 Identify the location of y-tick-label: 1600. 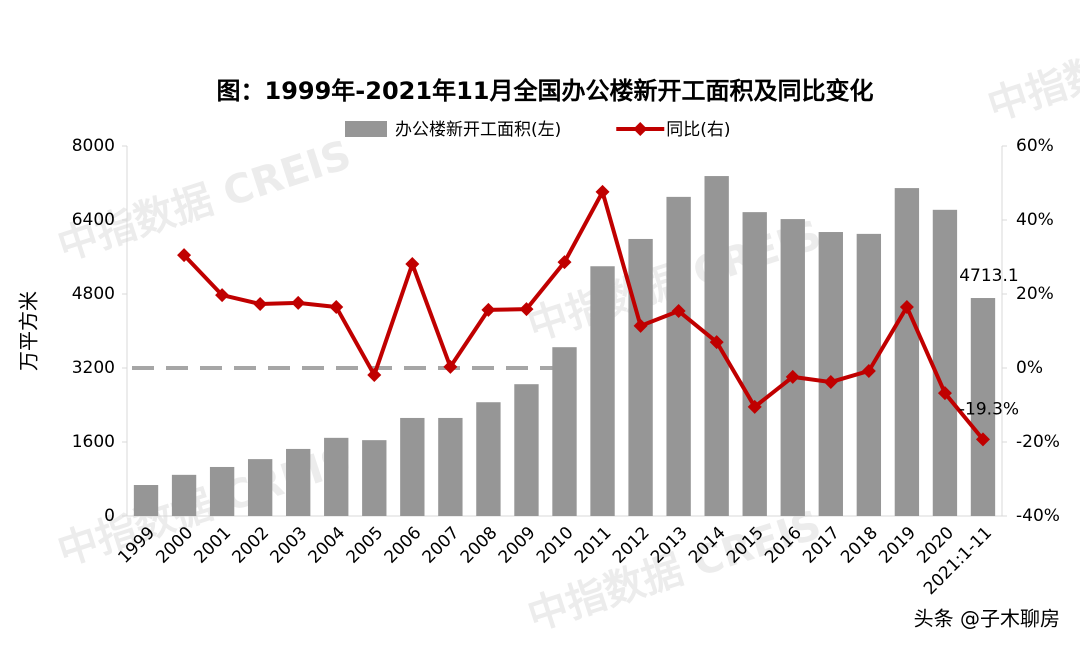
(93, 442).